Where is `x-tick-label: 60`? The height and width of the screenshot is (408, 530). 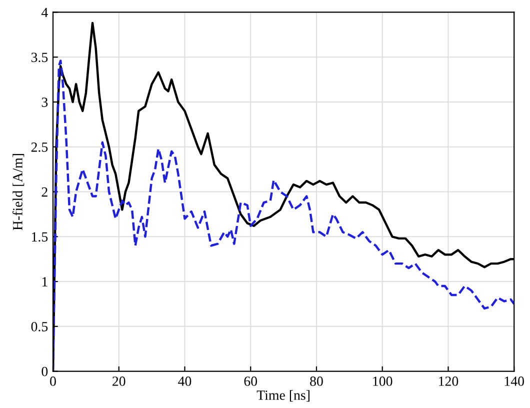 x-tick-label: 60 is located at coordinates (251, 381).